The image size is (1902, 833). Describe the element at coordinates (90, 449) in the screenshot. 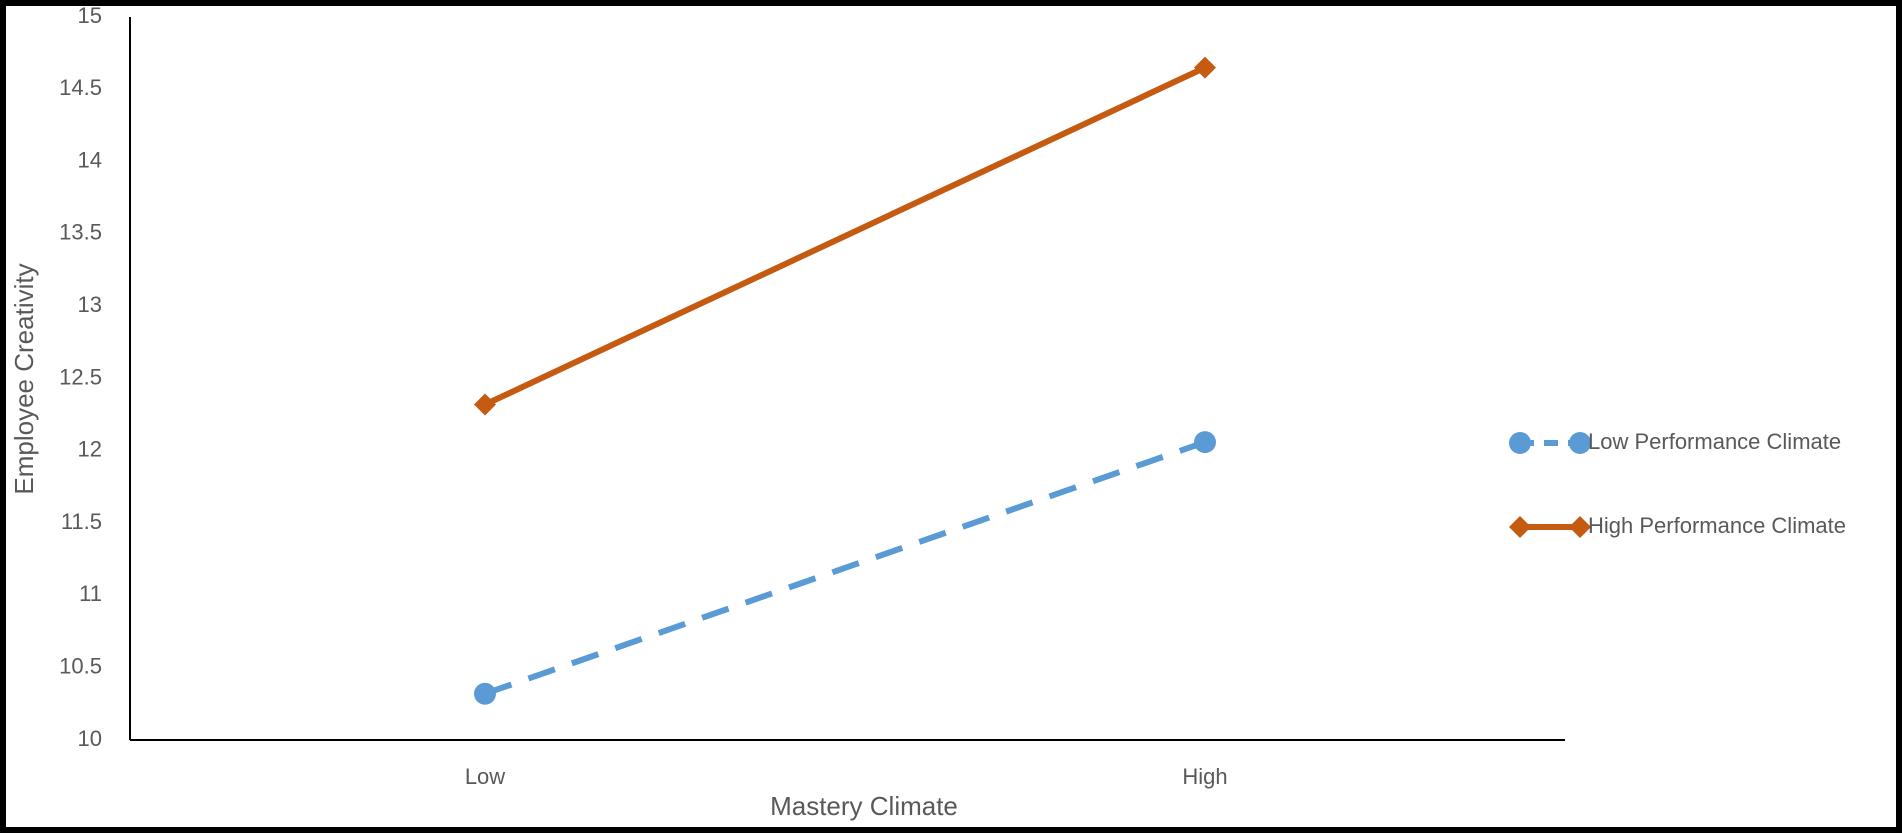

I see `y-tick-label: 12` at that location.